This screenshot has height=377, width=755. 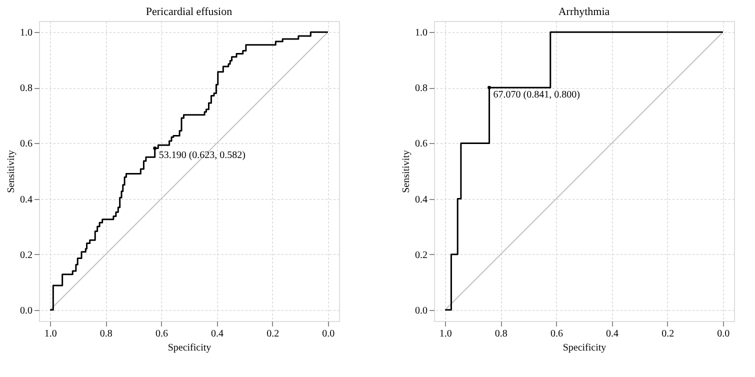 I want to click on chart-title: Pericardial effusion, so click(x=189, y=12).